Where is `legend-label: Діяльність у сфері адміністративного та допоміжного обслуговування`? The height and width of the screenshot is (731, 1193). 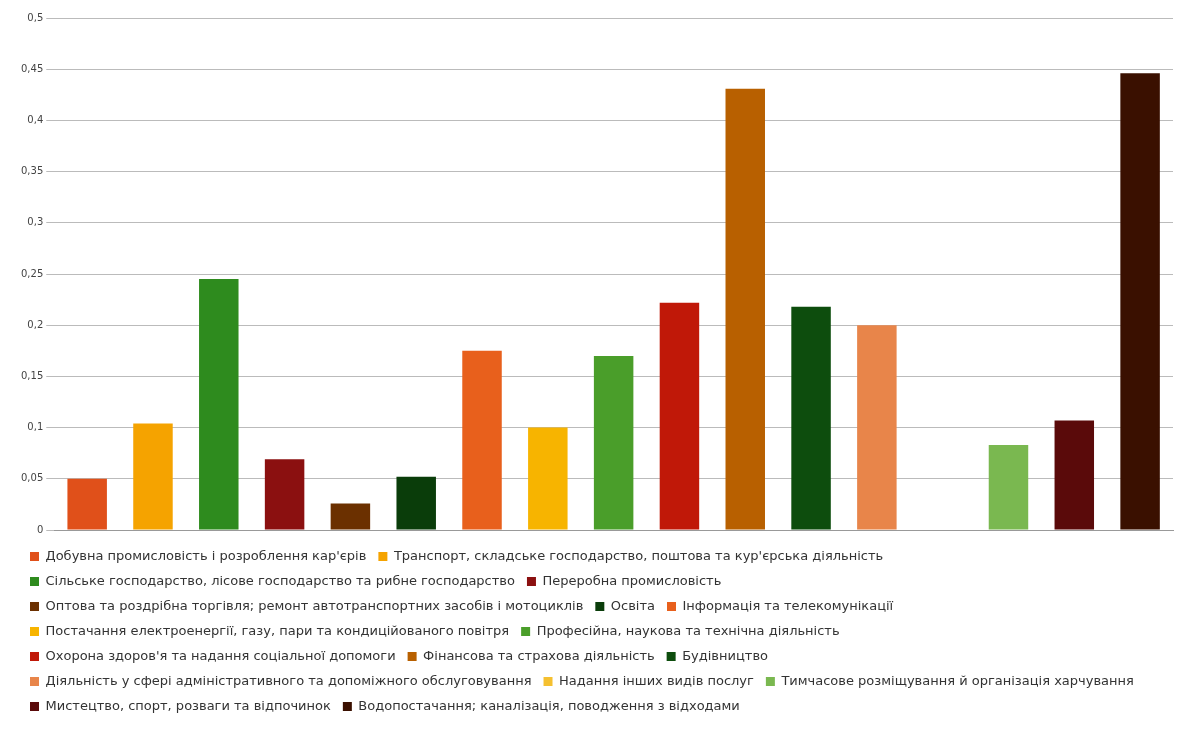
legend-label: Діяльність у сфері адміністративного та допоміжного обслуговування is located at coordinates (288, 680).